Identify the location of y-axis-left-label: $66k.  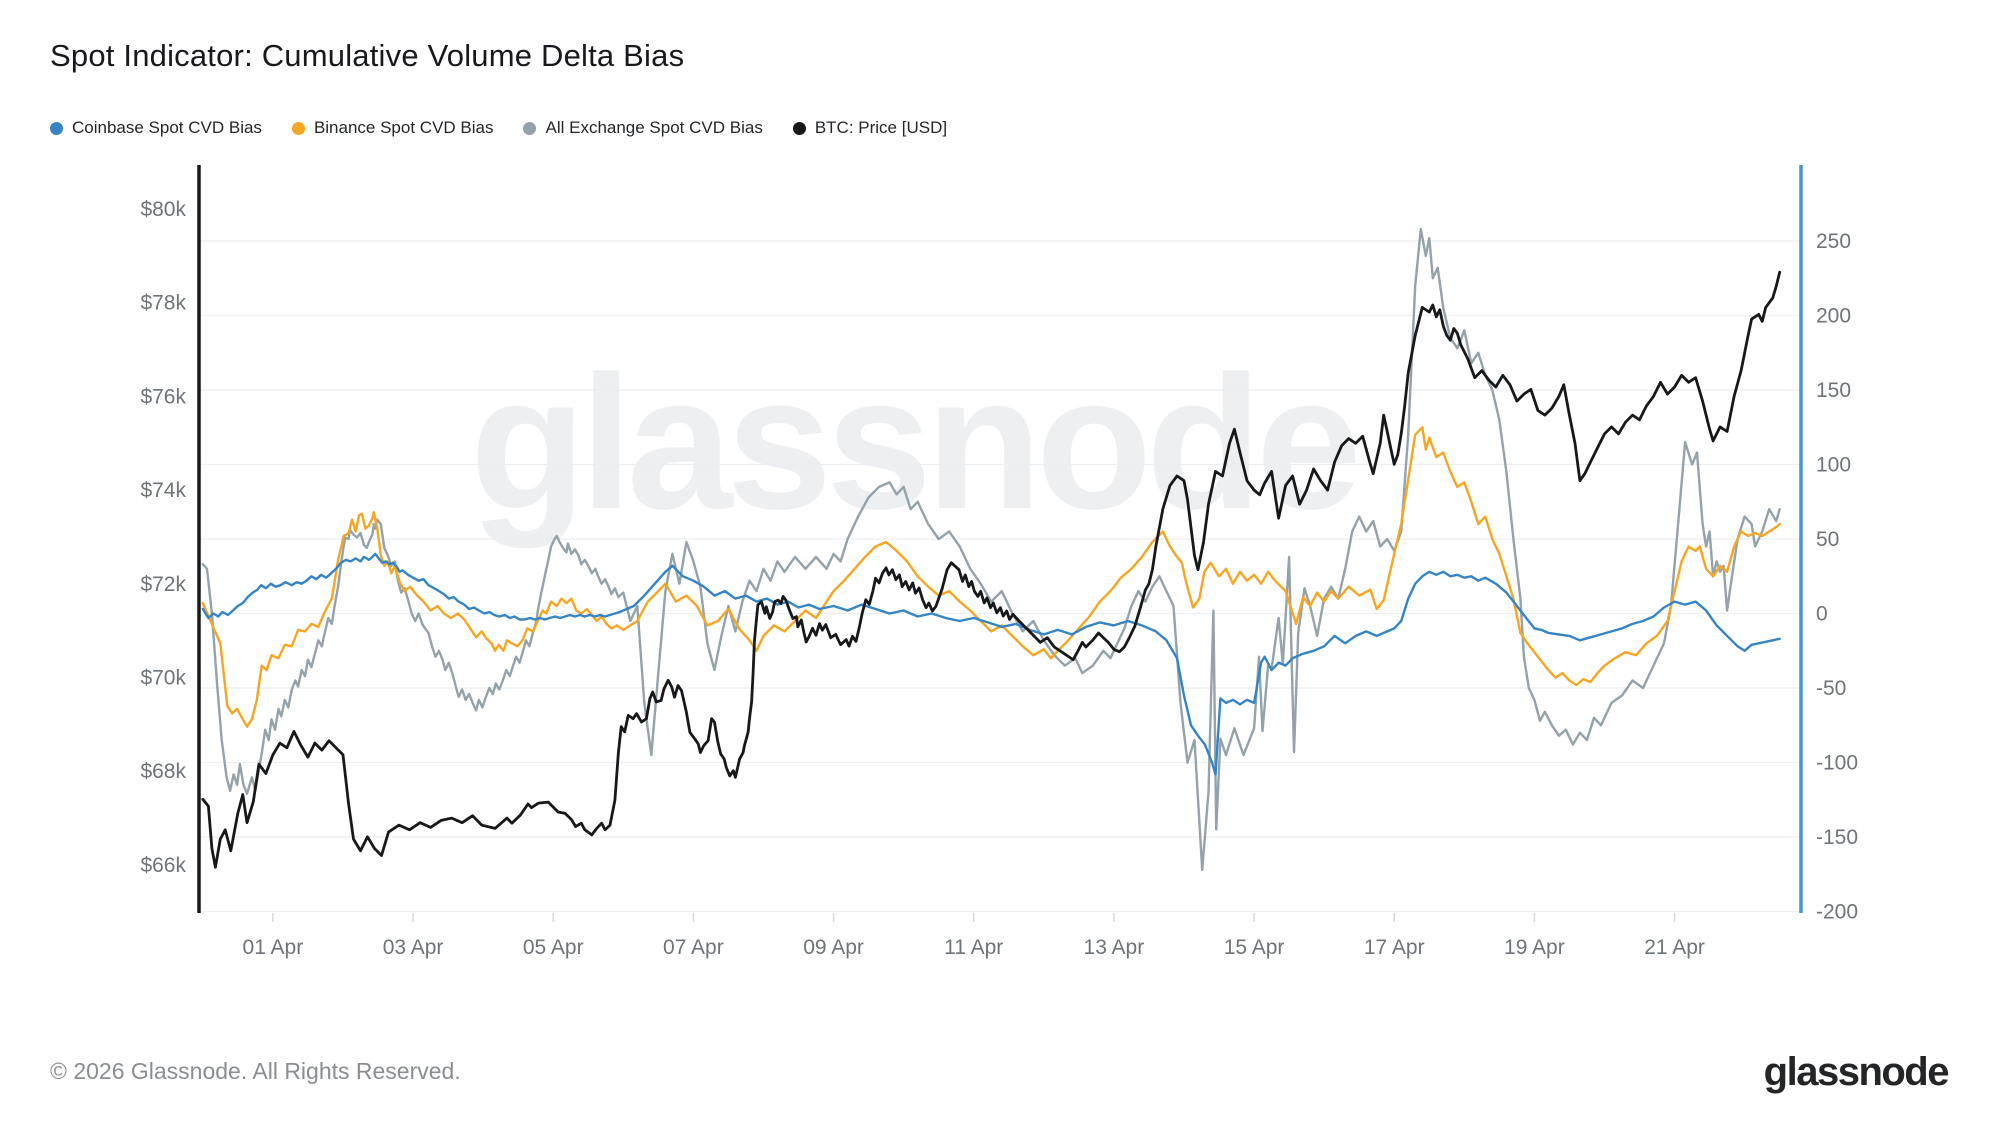
(163, 865).